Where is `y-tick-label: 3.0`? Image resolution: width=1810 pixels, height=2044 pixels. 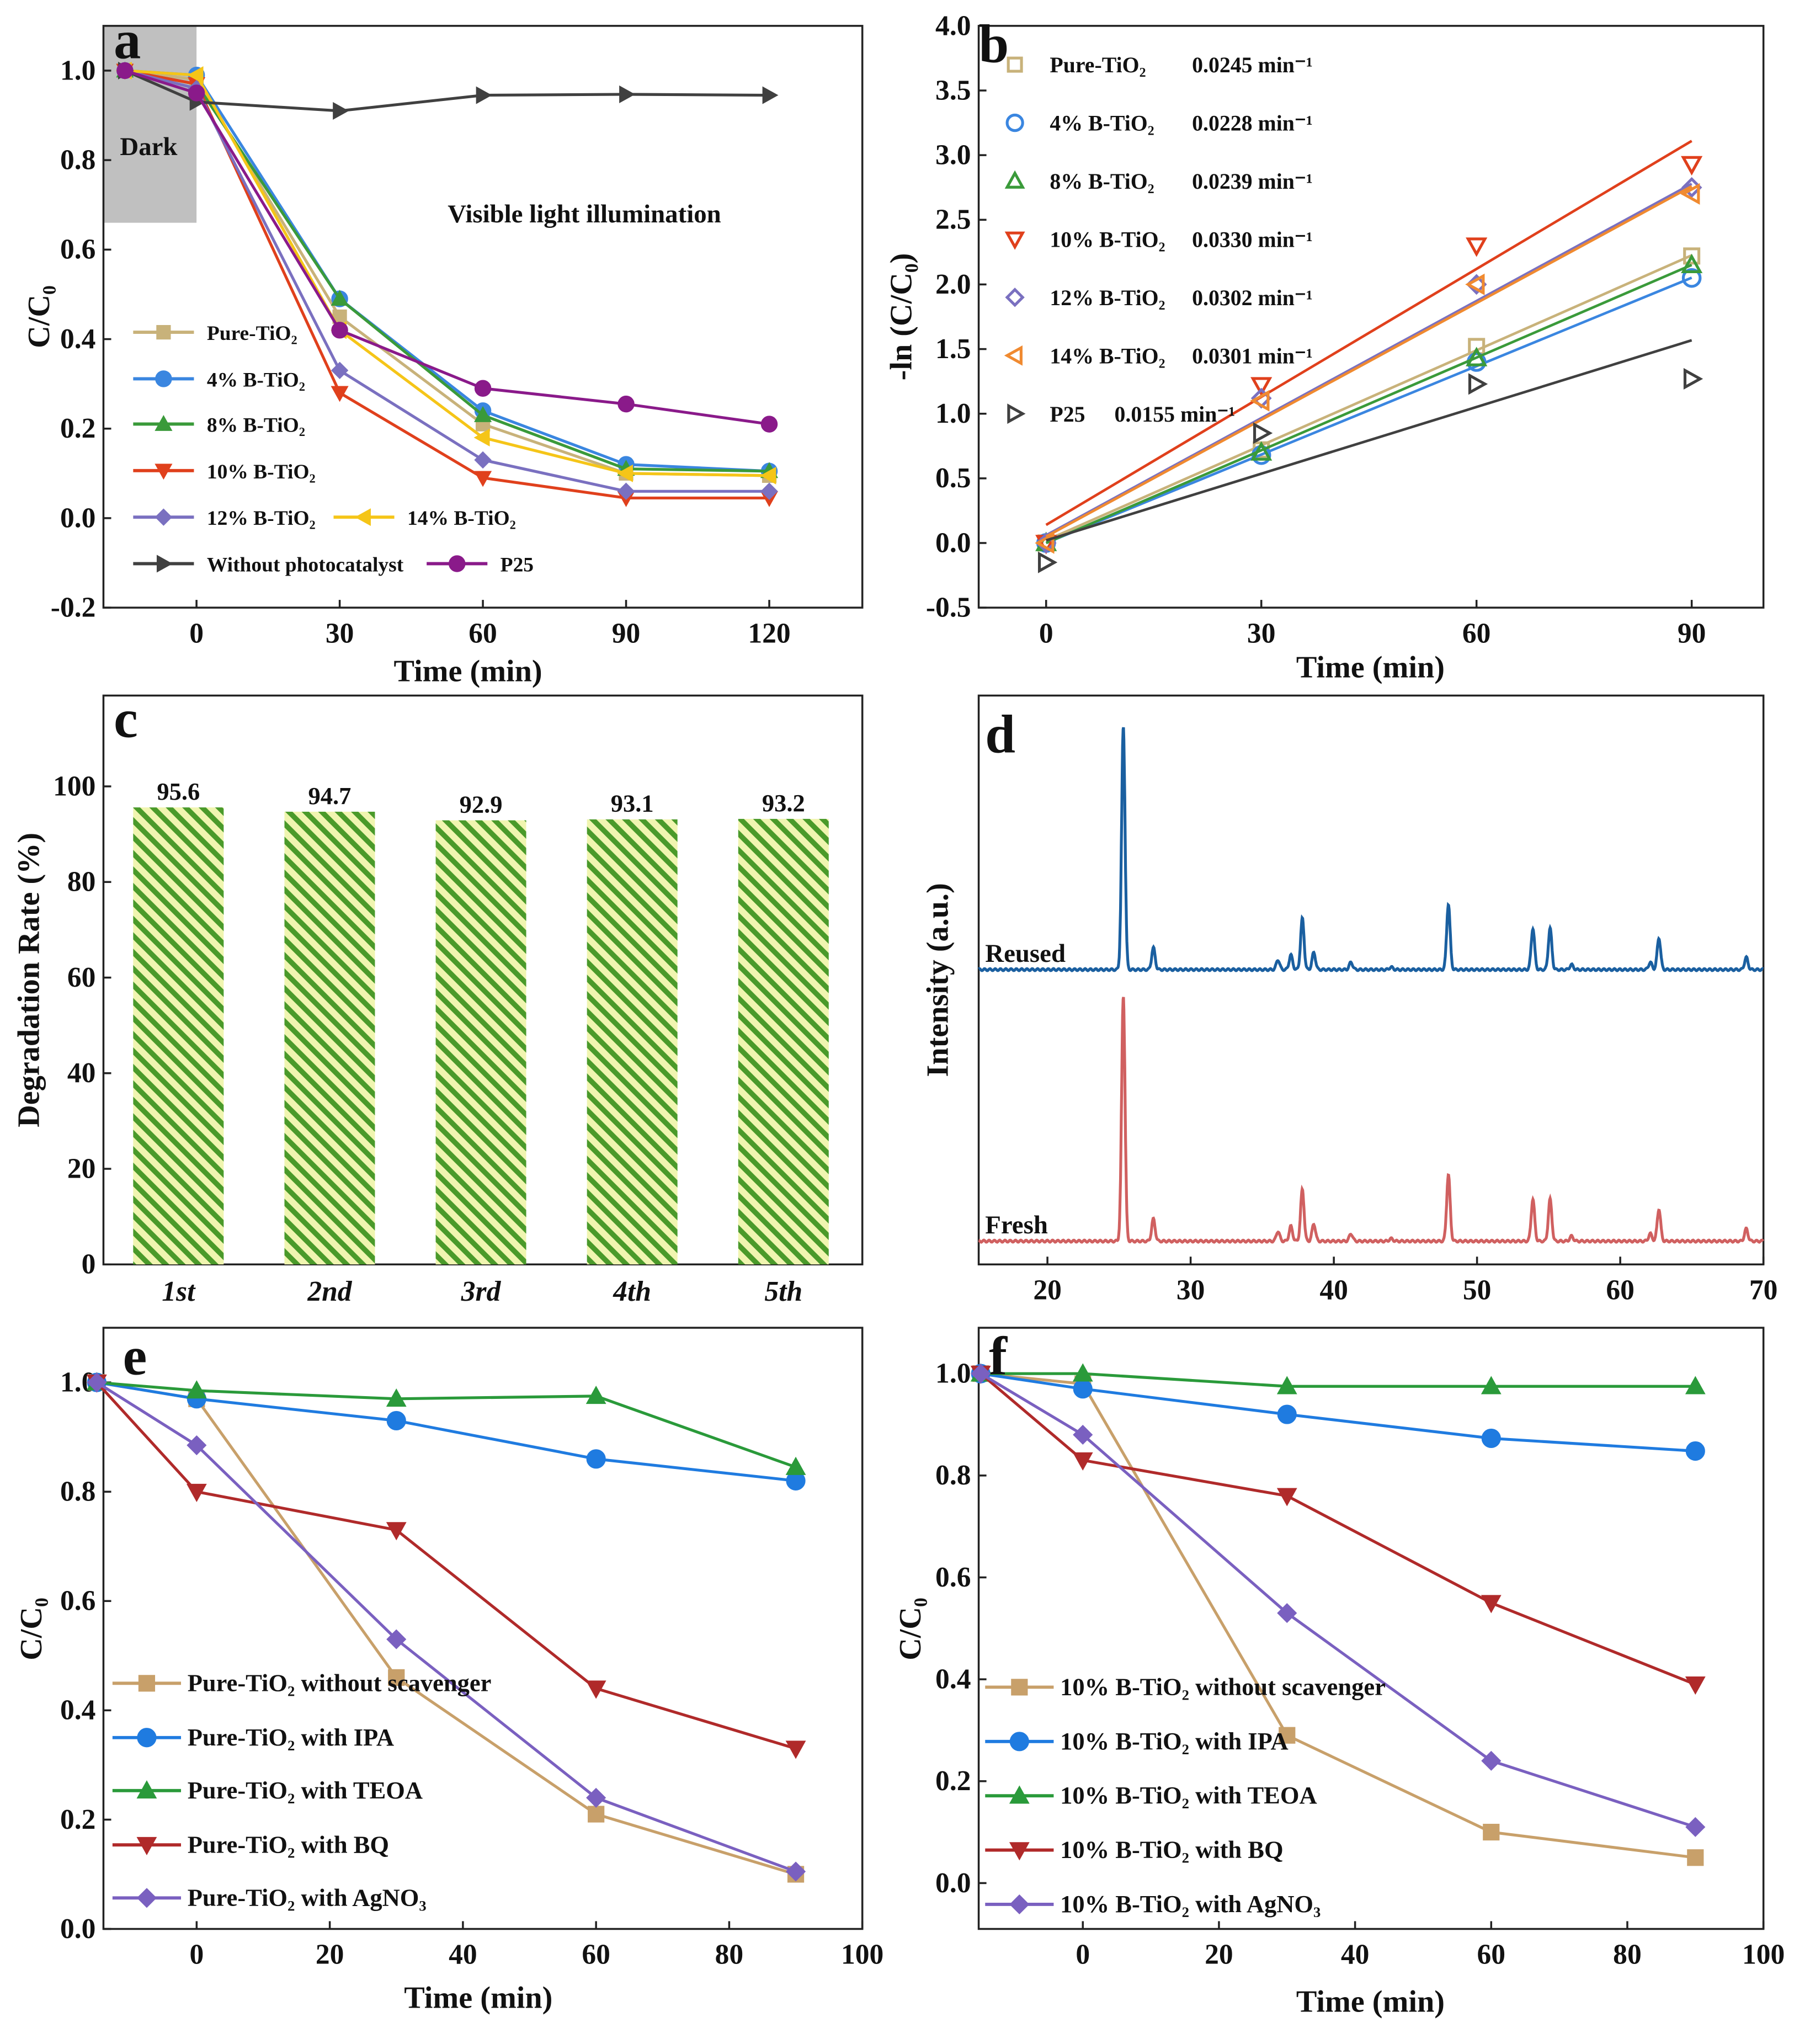 y-tick-label: 3.0 is located at coordinates (953, 155).